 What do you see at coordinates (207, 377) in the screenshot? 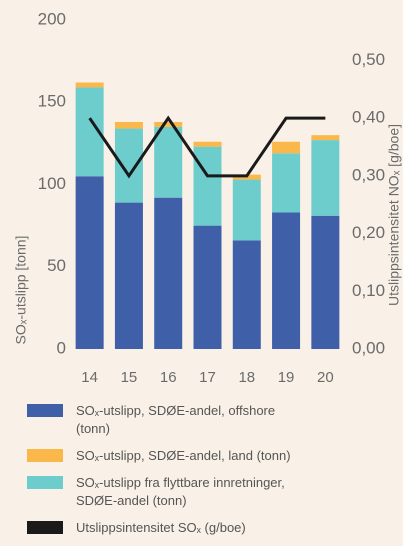
I see `x-tick-label: 17` at bounding box center [207, 377].